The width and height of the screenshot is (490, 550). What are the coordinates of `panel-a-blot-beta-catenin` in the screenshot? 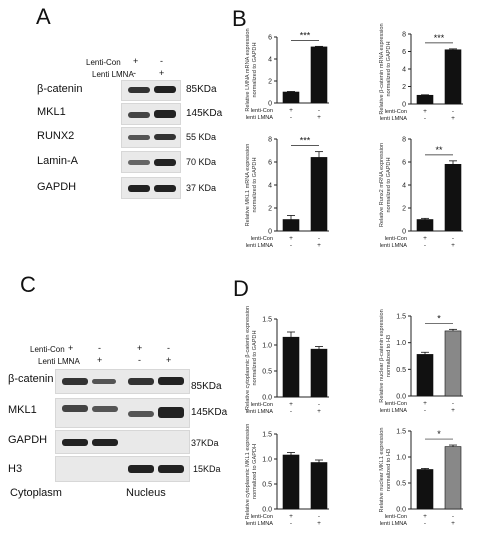 It's located at (151, 90).